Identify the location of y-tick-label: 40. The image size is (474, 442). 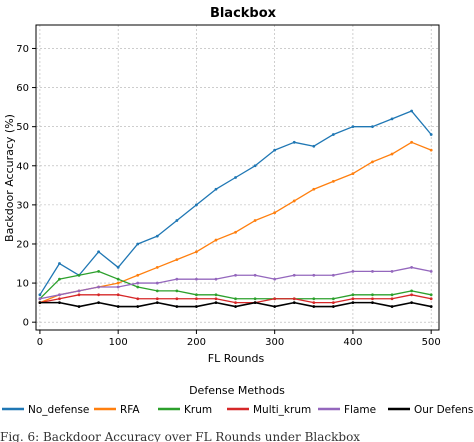
(22, 166).